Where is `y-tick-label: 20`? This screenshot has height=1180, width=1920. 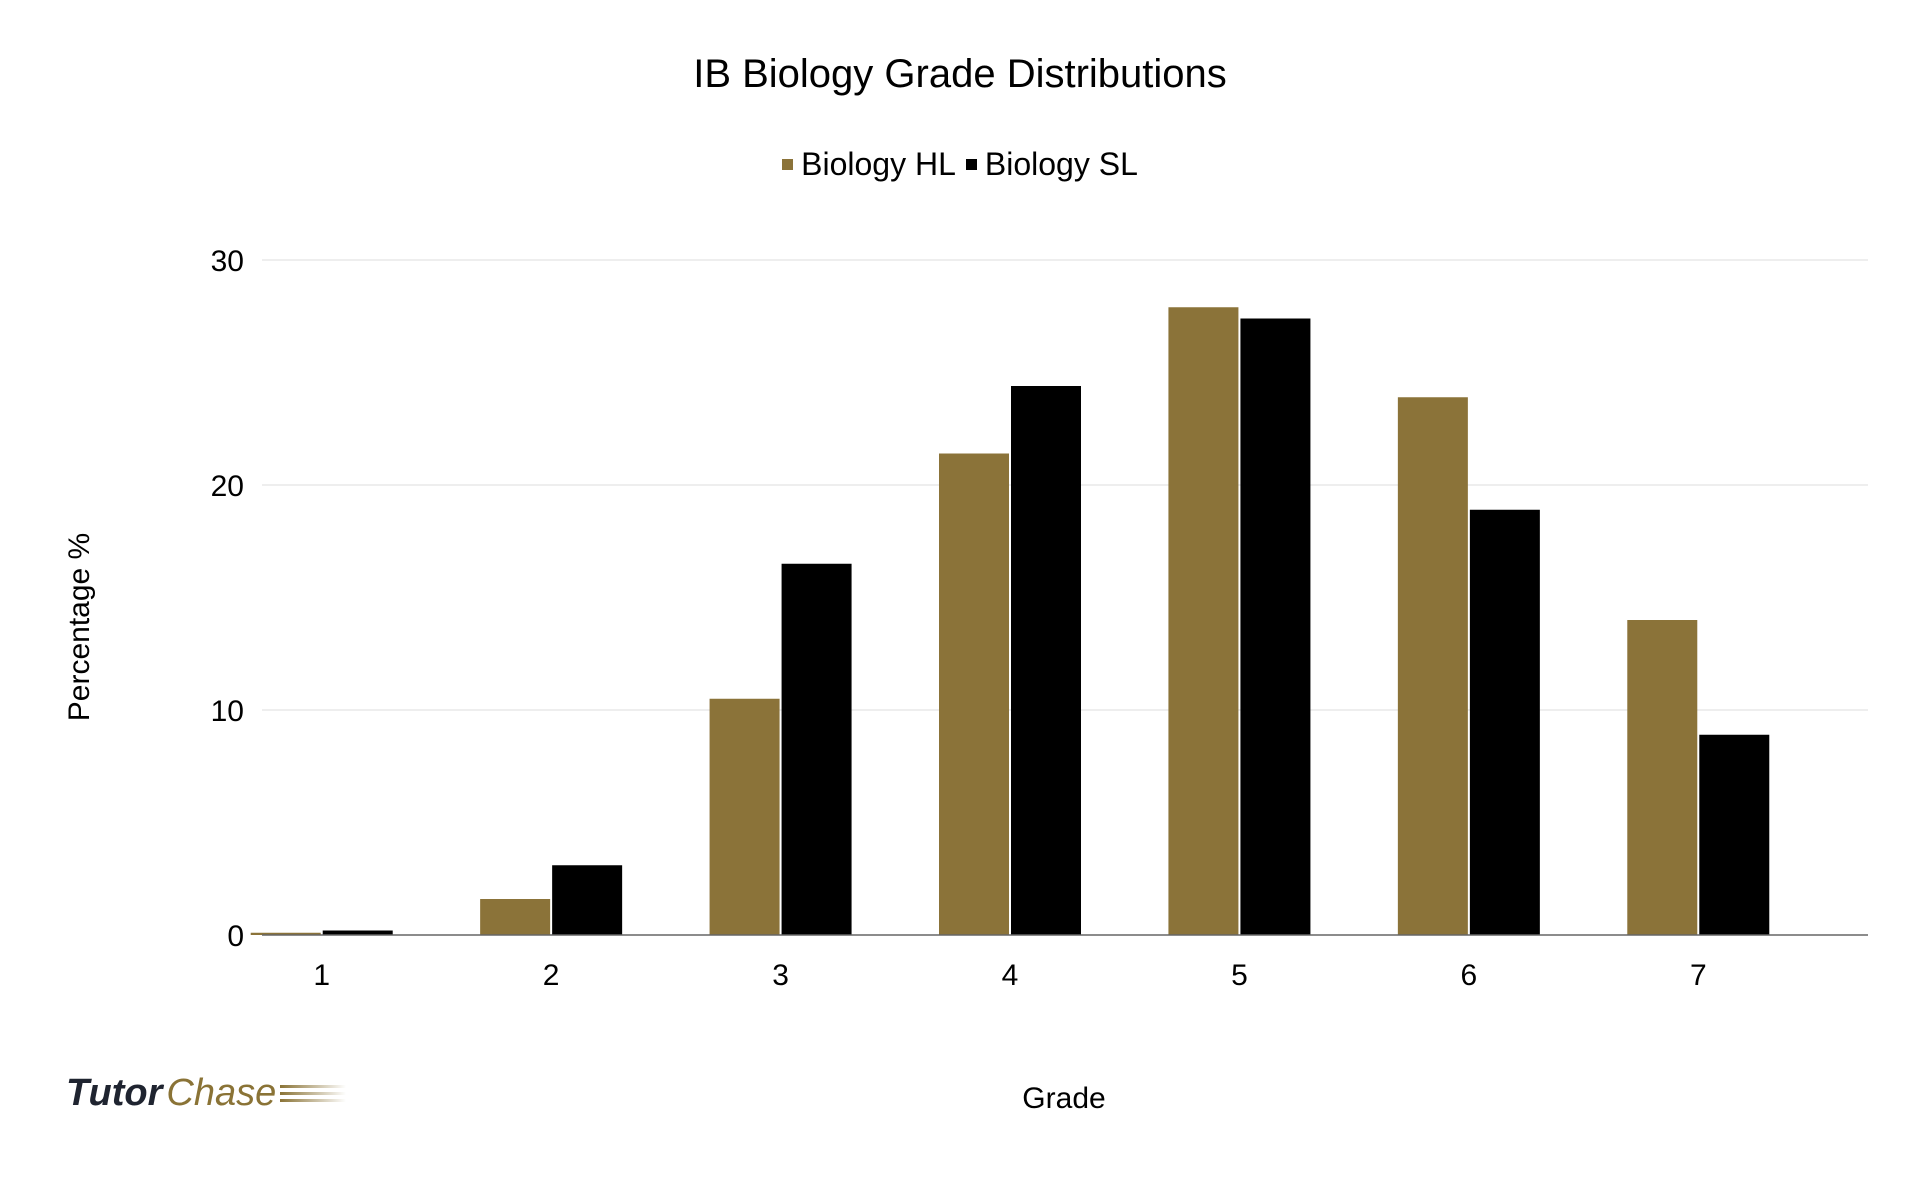 y-tick-label: 20 is located at coordinates (227, 486).